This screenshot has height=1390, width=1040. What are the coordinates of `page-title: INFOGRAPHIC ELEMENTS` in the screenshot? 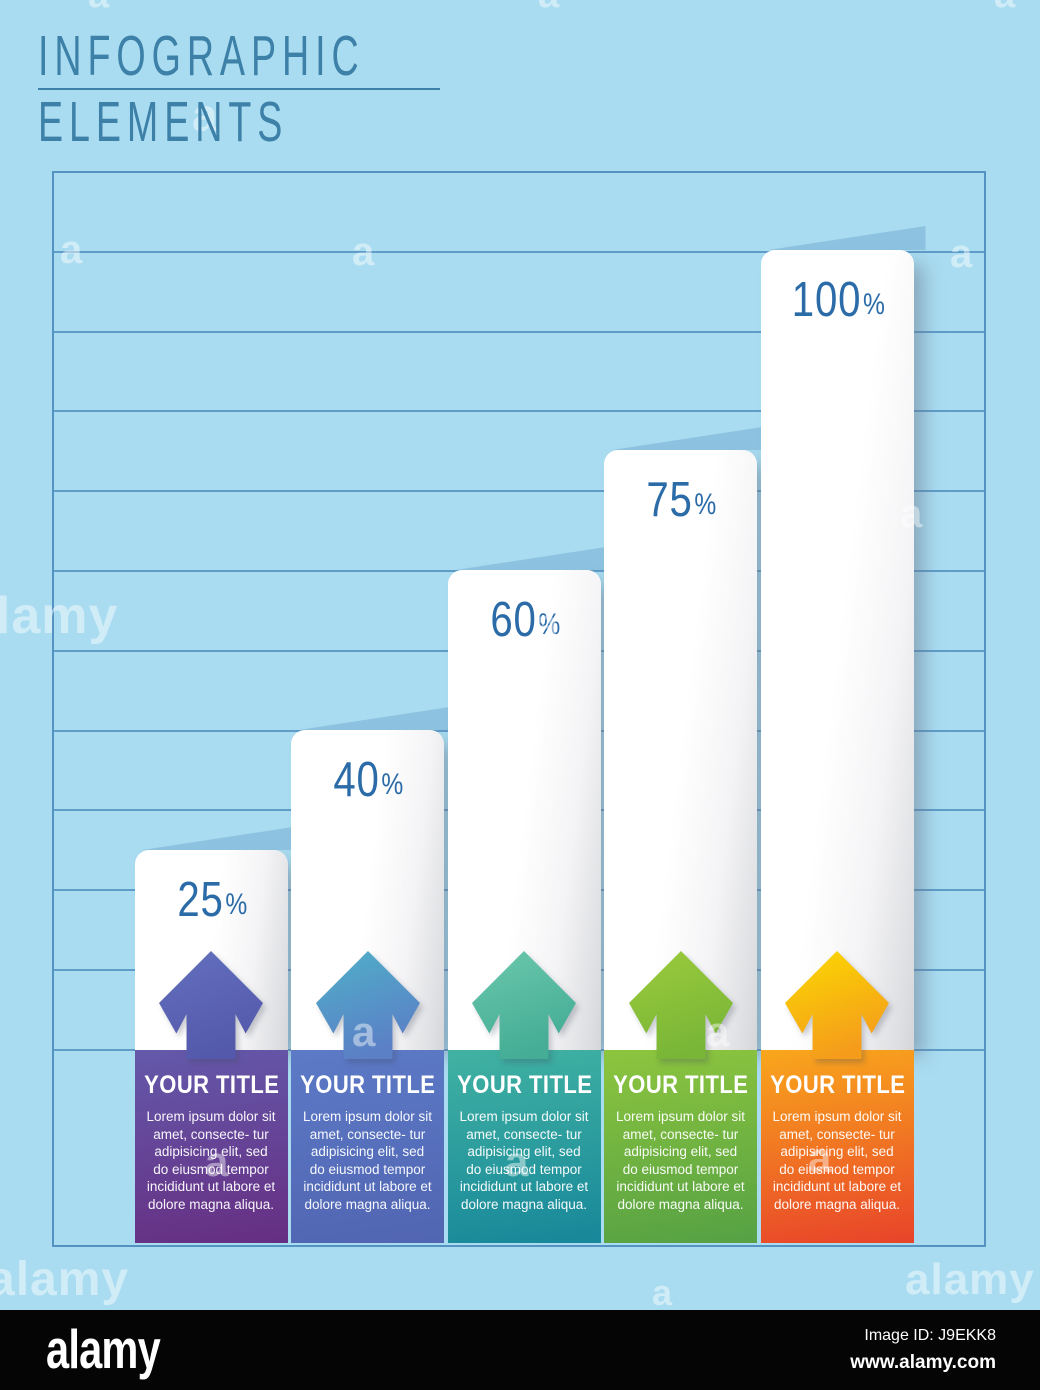 It's located at (285, 89).